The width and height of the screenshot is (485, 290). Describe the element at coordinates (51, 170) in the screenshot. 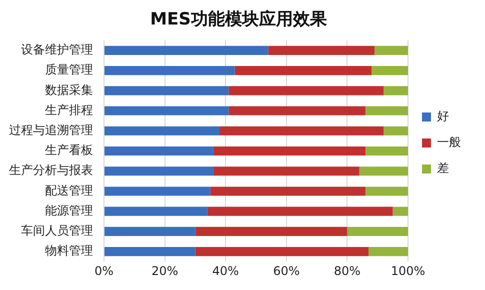

I see `y-tick-label: 生产分析与报表` at that location.